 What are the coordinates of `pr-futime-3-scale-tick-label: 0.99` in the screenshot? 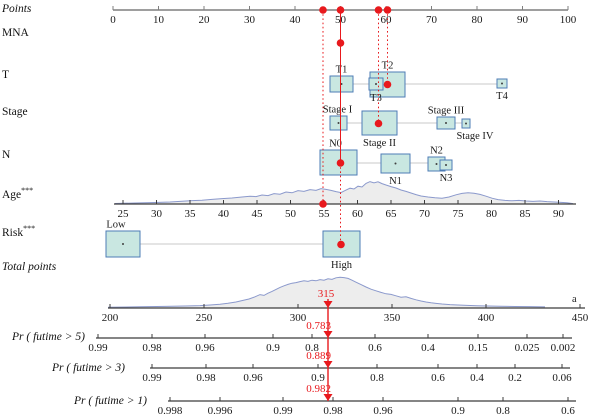 It's located at (152, 378).